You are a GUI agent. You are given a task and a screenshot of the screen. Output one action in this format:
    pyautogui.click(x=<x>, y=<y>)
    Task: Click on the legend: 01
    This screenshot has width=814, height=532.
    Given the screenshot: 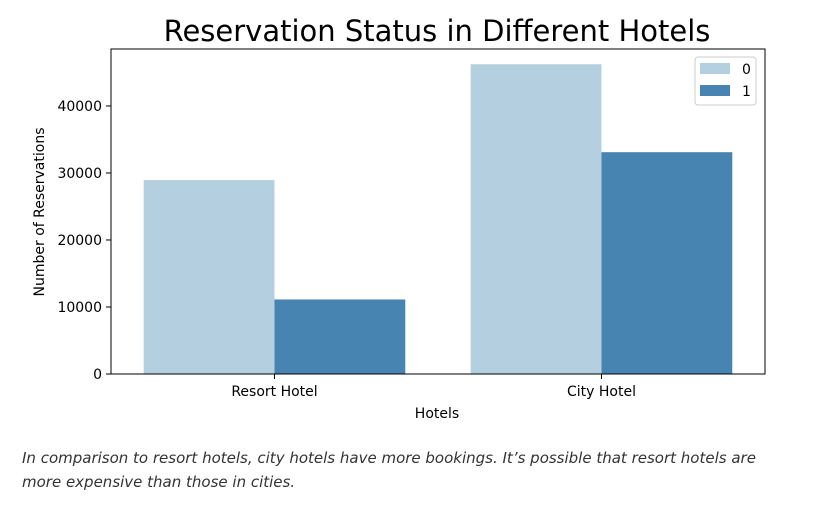 What is the action you would take?
    pyautogui.click(x=725, y=81)
    